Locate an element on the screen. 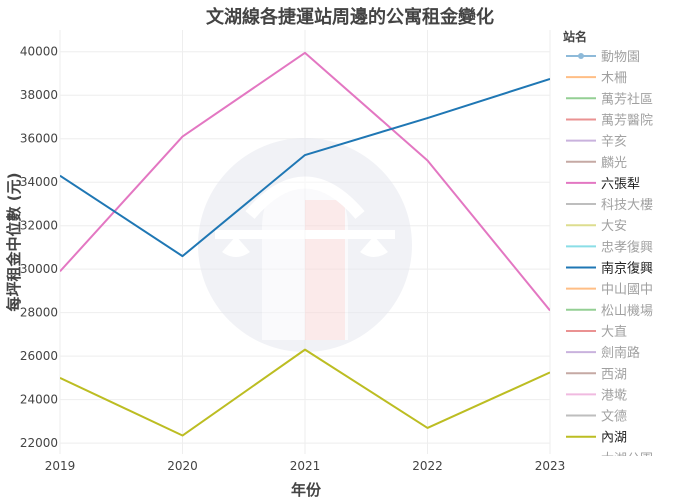 The height and width of the screenshot is (500, 700). series-line-內湖 is located at coordinates (305, 392).